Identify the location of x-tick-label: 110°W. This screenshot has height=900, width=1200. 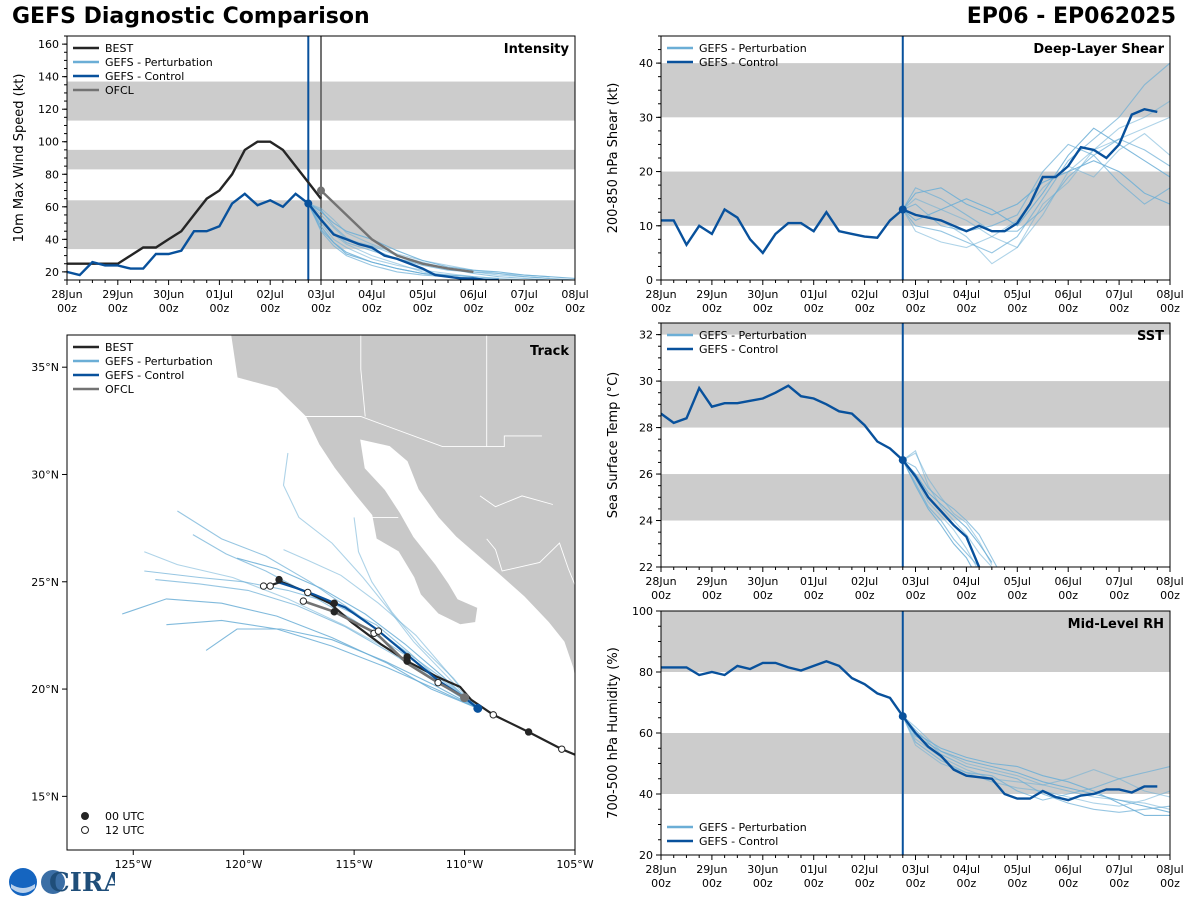
(464, 864).